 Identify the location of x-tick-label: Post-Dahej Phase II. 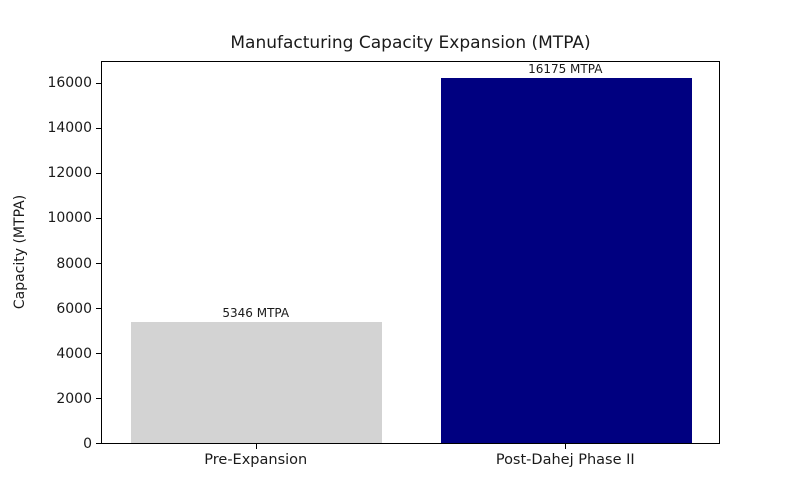
(565, 460).